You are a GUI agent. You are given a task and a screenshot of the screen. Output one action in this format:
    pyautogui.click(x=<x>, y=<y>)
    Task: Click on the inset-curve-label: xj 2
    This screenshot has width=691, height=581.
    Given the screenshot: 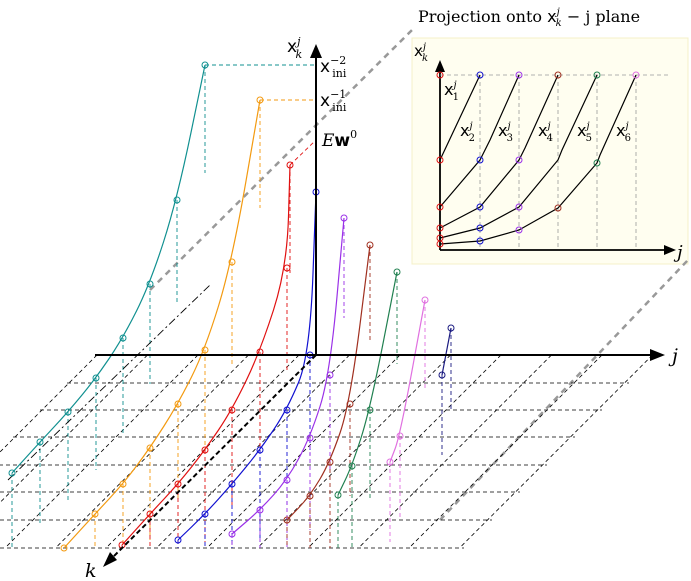 What is the action you would take?
    pyautogui.click(x=467, y=132)
    